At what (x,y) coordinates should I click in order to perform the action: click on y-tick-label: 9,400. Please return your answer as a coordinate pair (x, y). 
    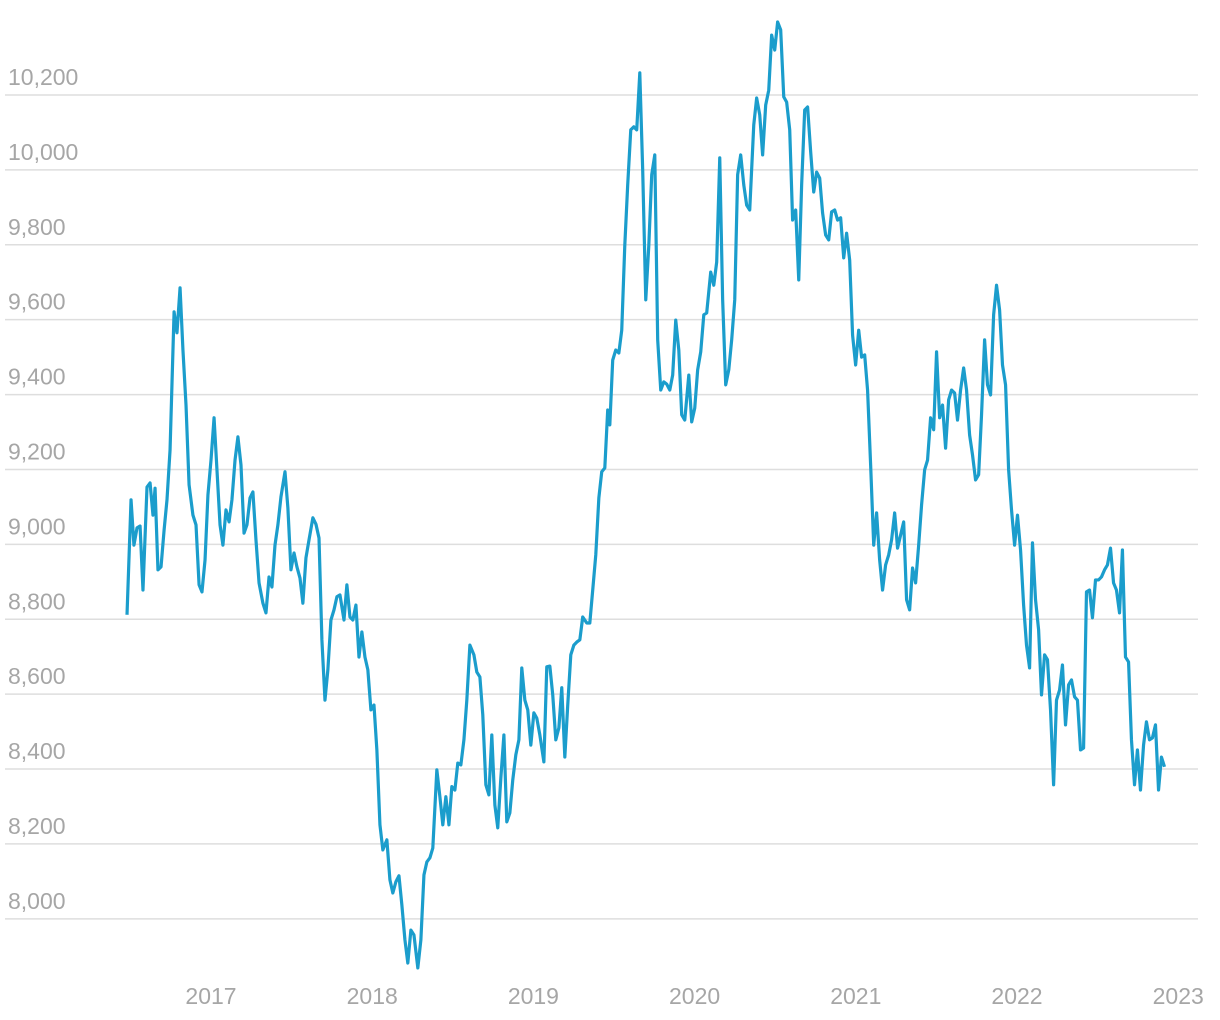
    Looking at the image, I should click on (37, 377).